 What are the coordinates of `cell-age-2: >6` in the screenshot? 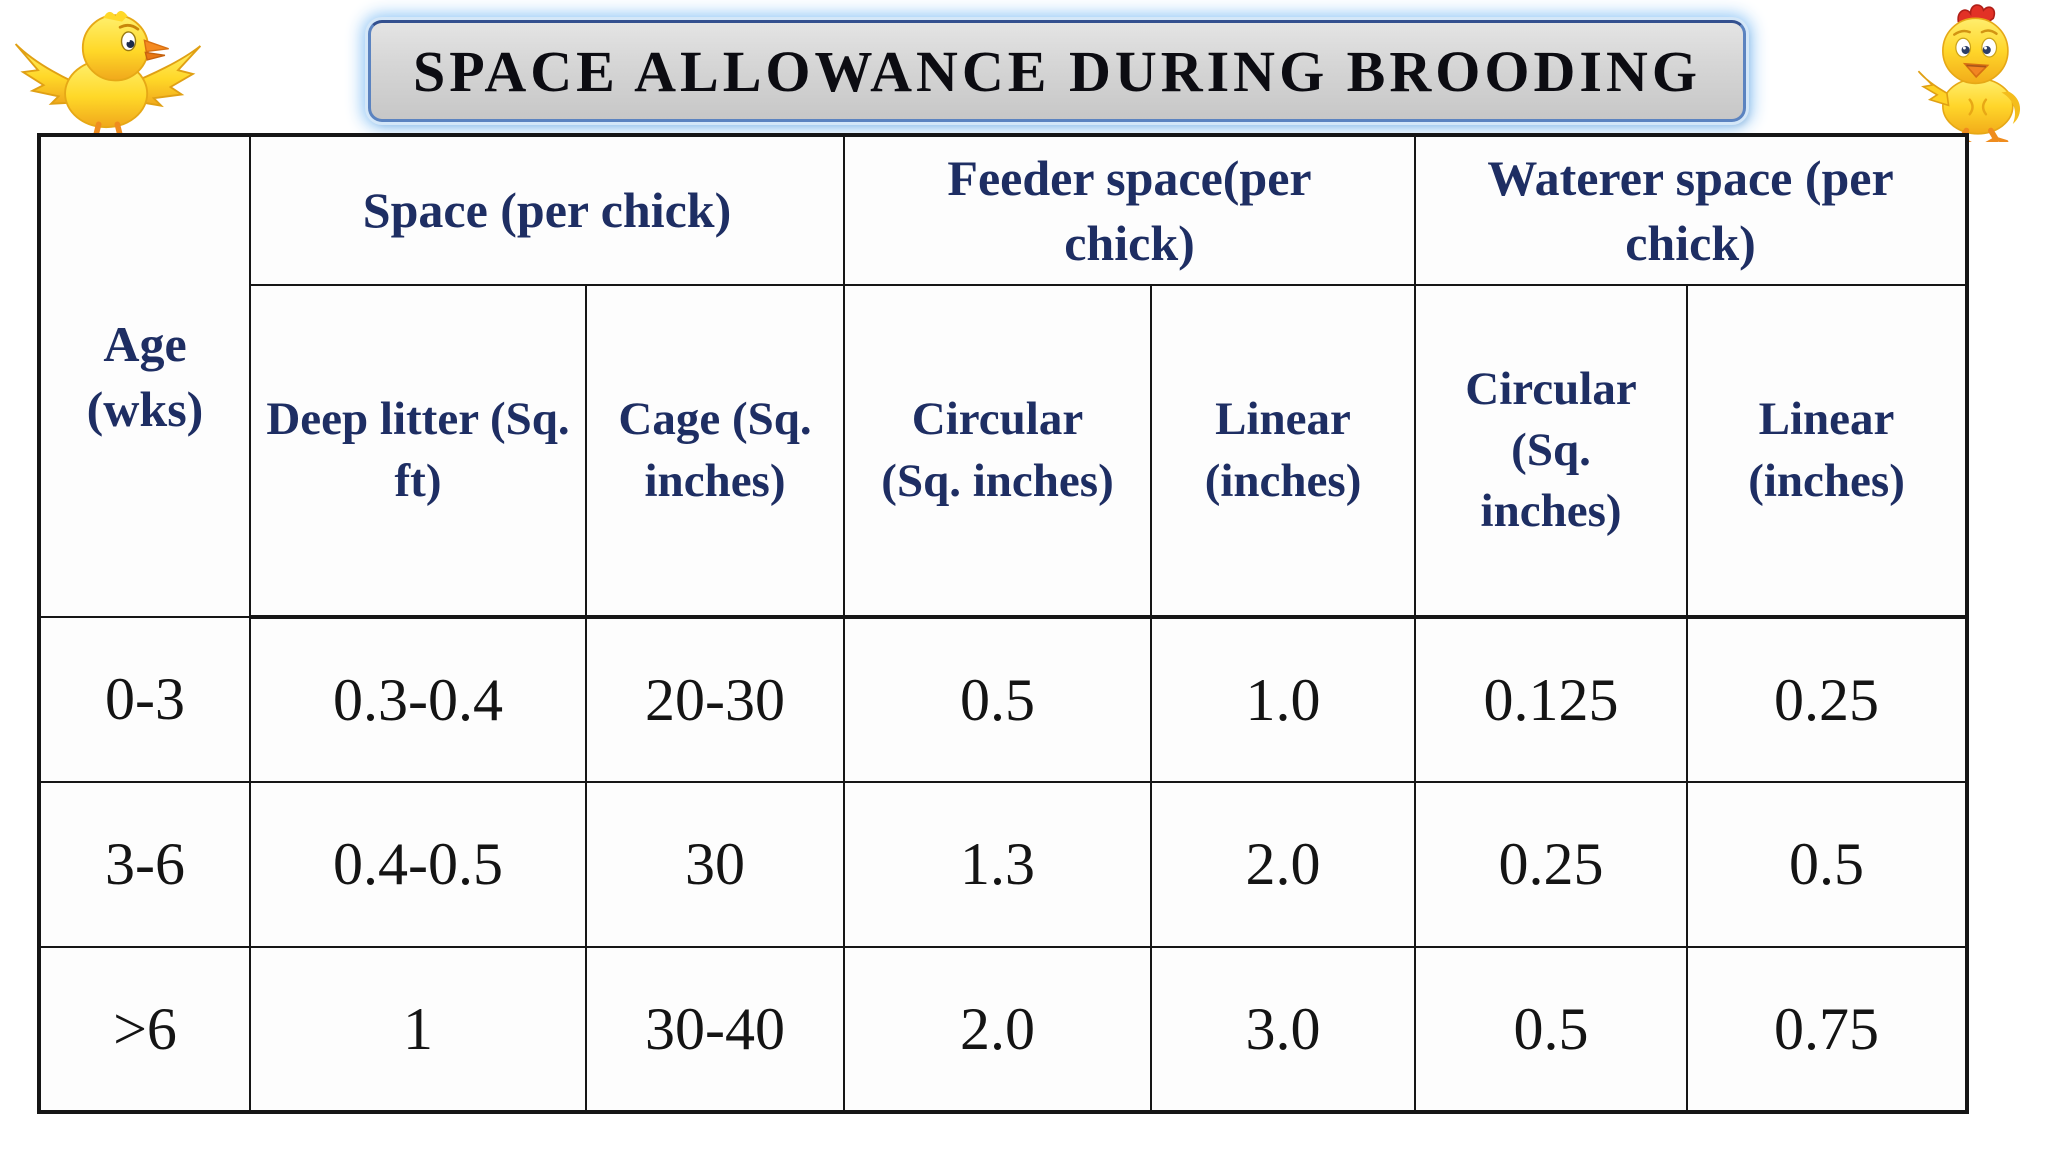 It's located at (144, 1029).